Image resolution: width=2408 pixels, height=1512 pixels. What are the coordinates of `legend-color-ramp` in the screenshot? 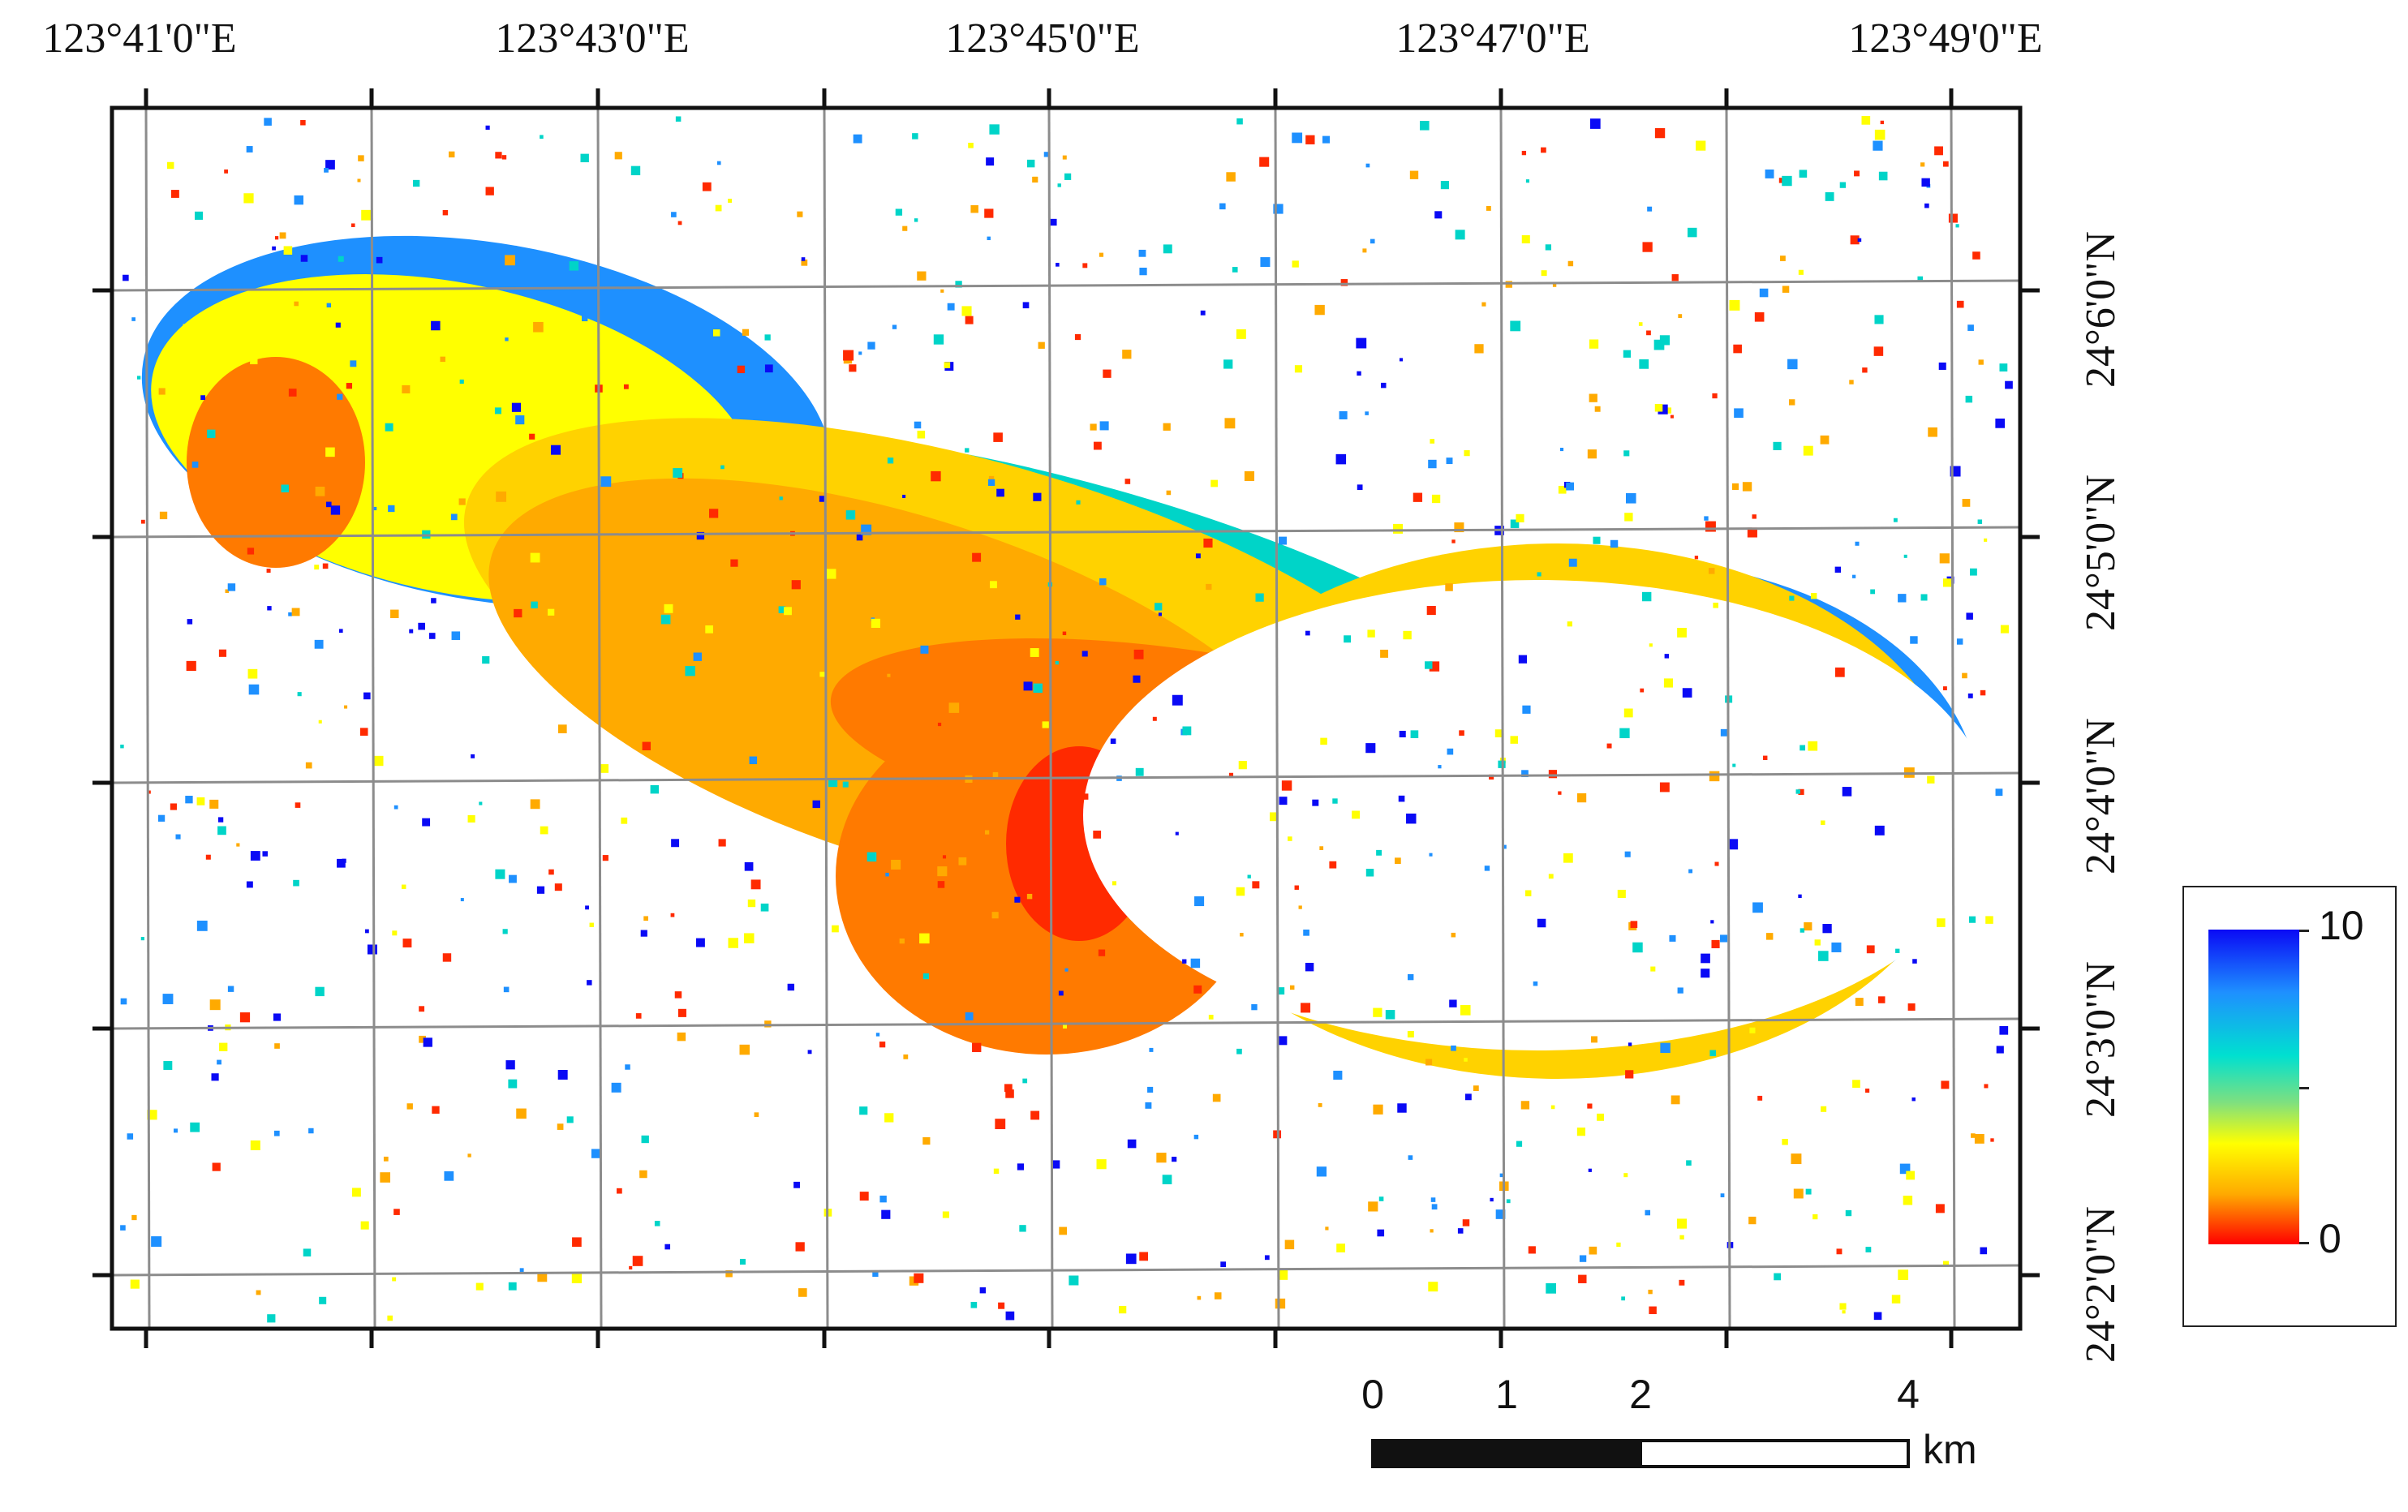 It's located at (2253, 1087).